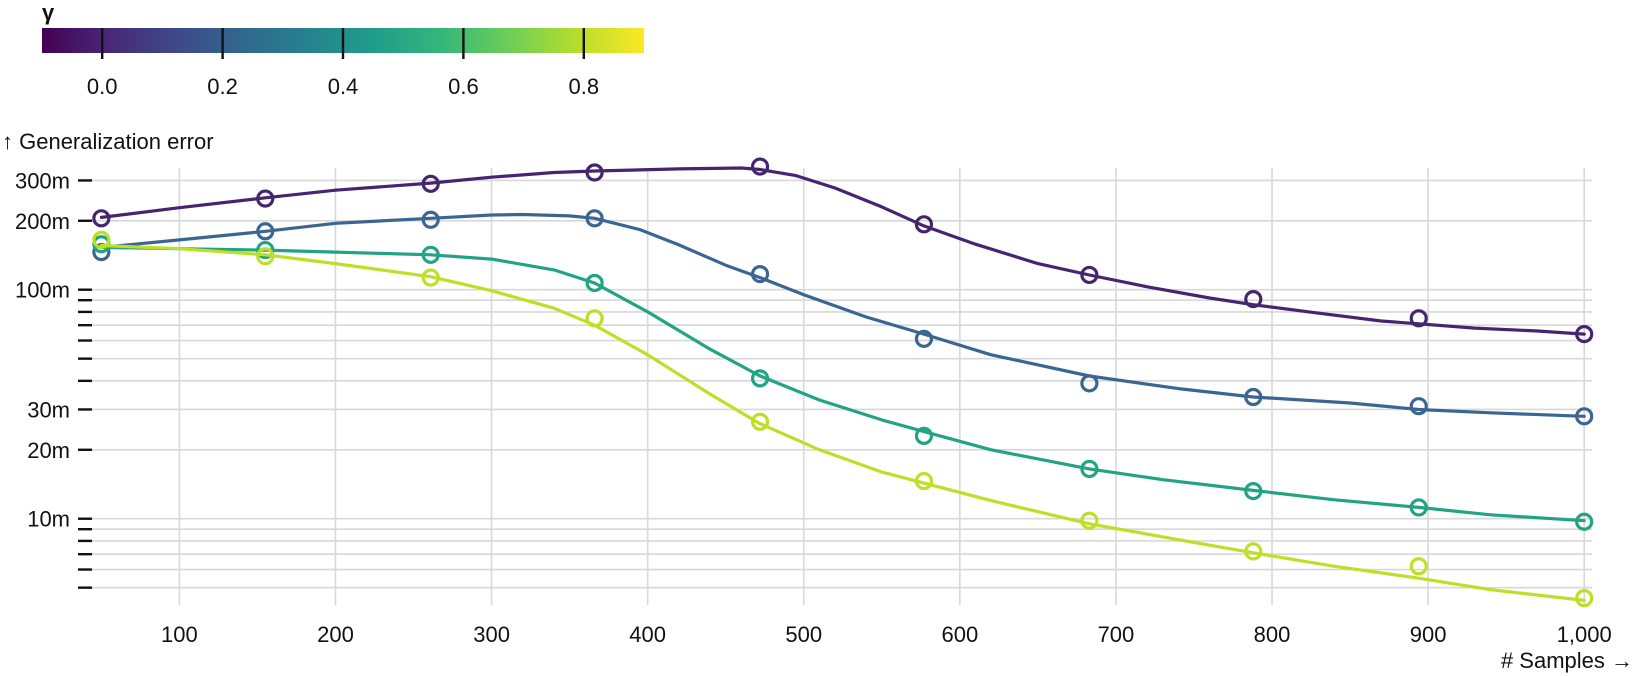 Image resolution: width=1638 pixels, height=676 pixels. What do you see at coordinates (335, 634) in the screenshot?
I see `x-tick-label: 200` at bounding box center [335, 634].